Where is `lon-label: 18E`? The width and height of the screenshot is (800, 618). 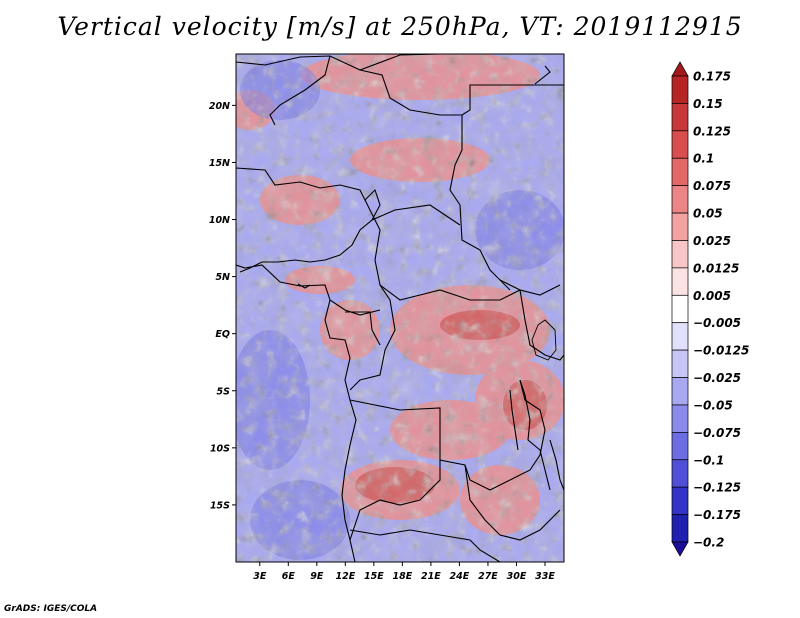 lon-label: 18E is located at coordinates (403, 576).